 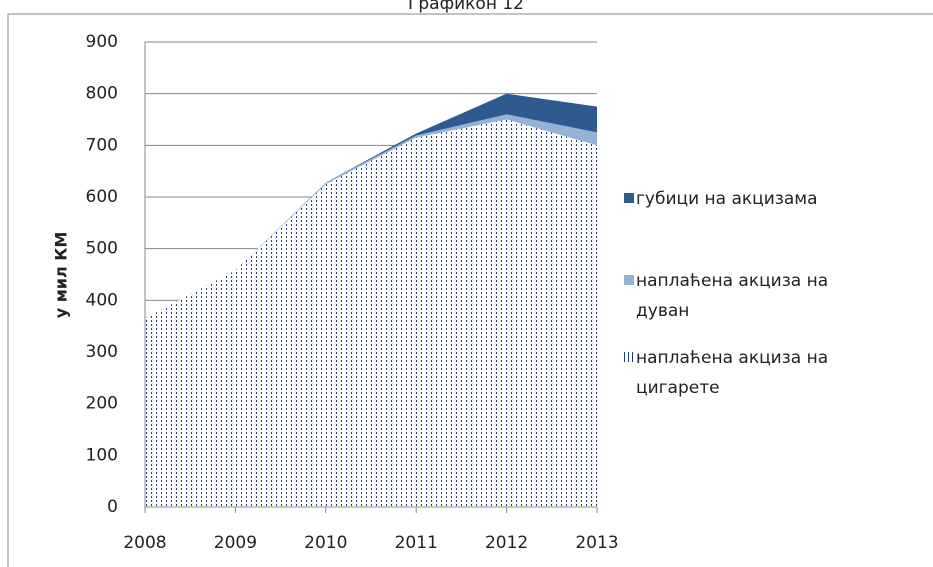 I want to click on y-tick-label: 0, so click(x=112, y=507).